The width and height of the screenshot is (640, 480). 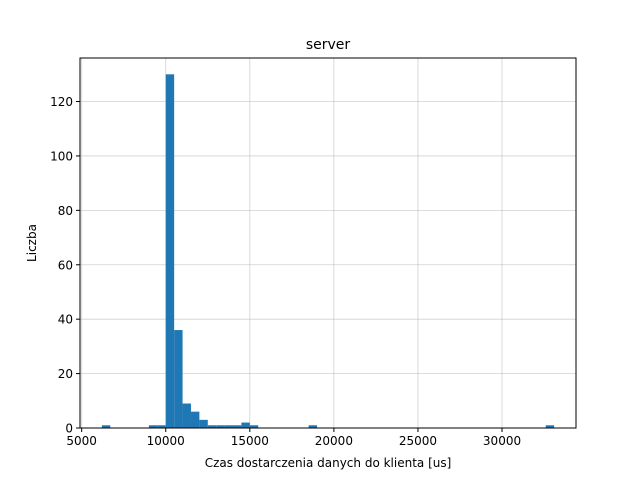 I want to click on y-axis-ticks: 0 20 40 60 80 100 120, so click(x=65, y=265).